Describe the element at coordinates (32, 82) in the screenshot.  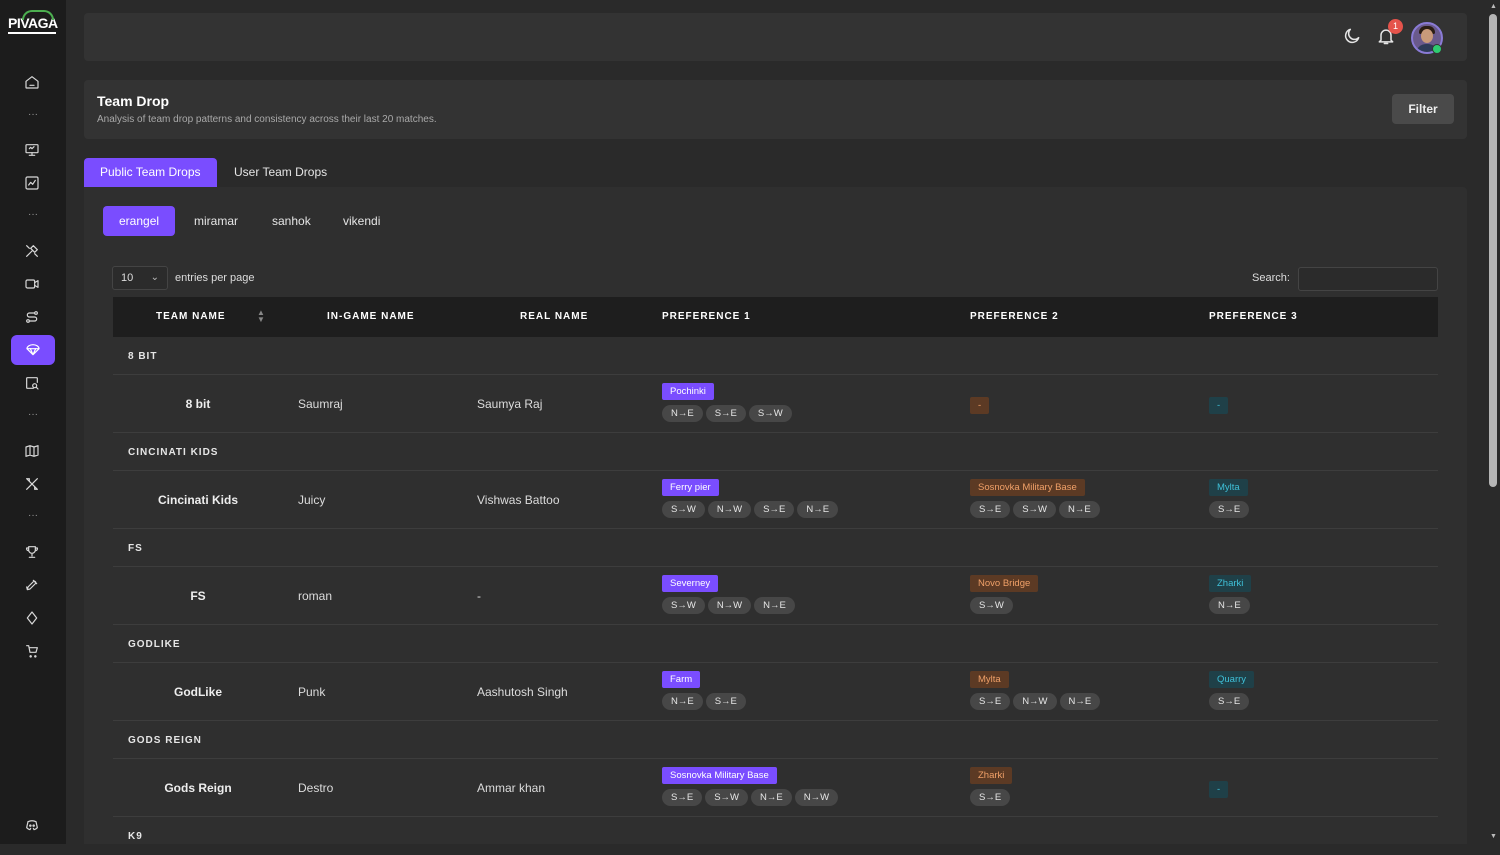
I see `home-icon` at that location.